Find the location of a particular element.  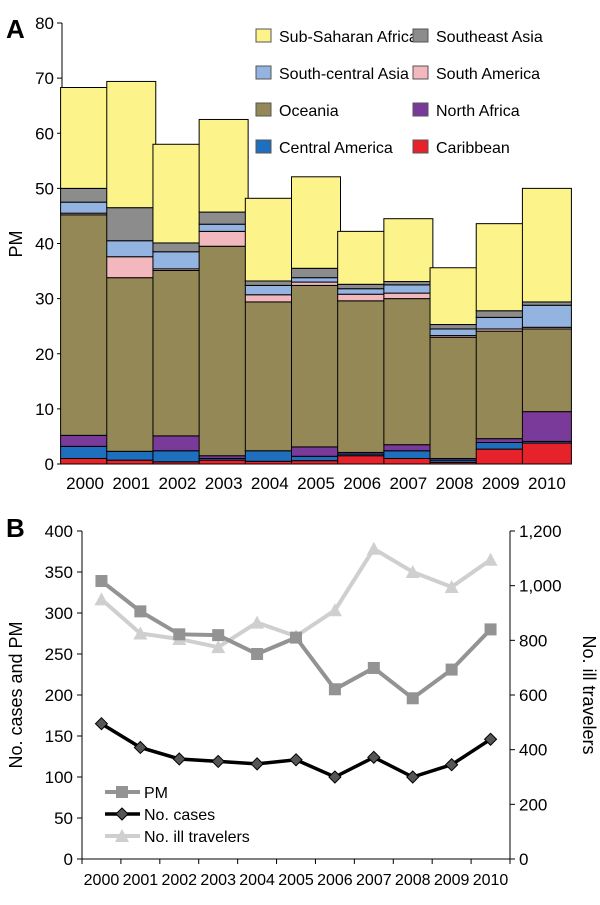

y-tick-label: 60 is located at coordinates (44, 133).